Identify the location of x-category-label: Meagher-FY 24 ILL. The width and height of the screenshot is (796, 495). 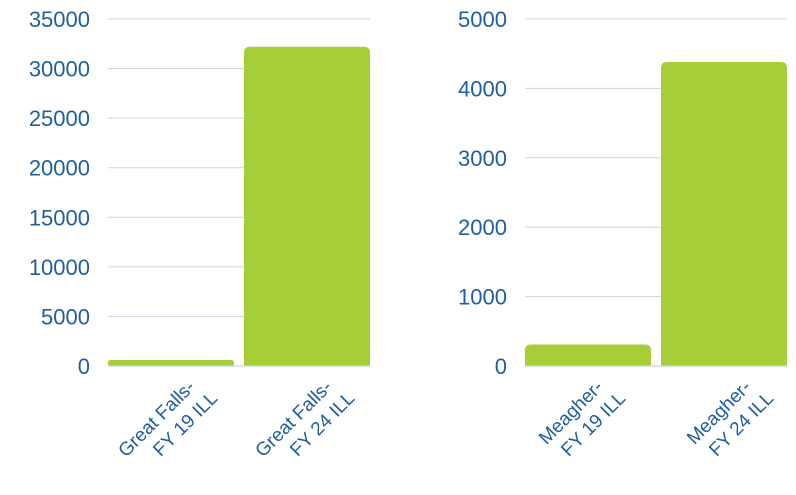
(730, 418).